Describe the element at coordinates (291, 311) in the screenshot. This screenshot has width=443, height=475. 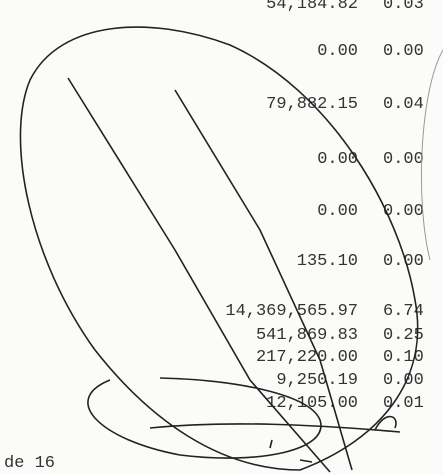
I see `amount-cell: 14,369,565.97` at that location.